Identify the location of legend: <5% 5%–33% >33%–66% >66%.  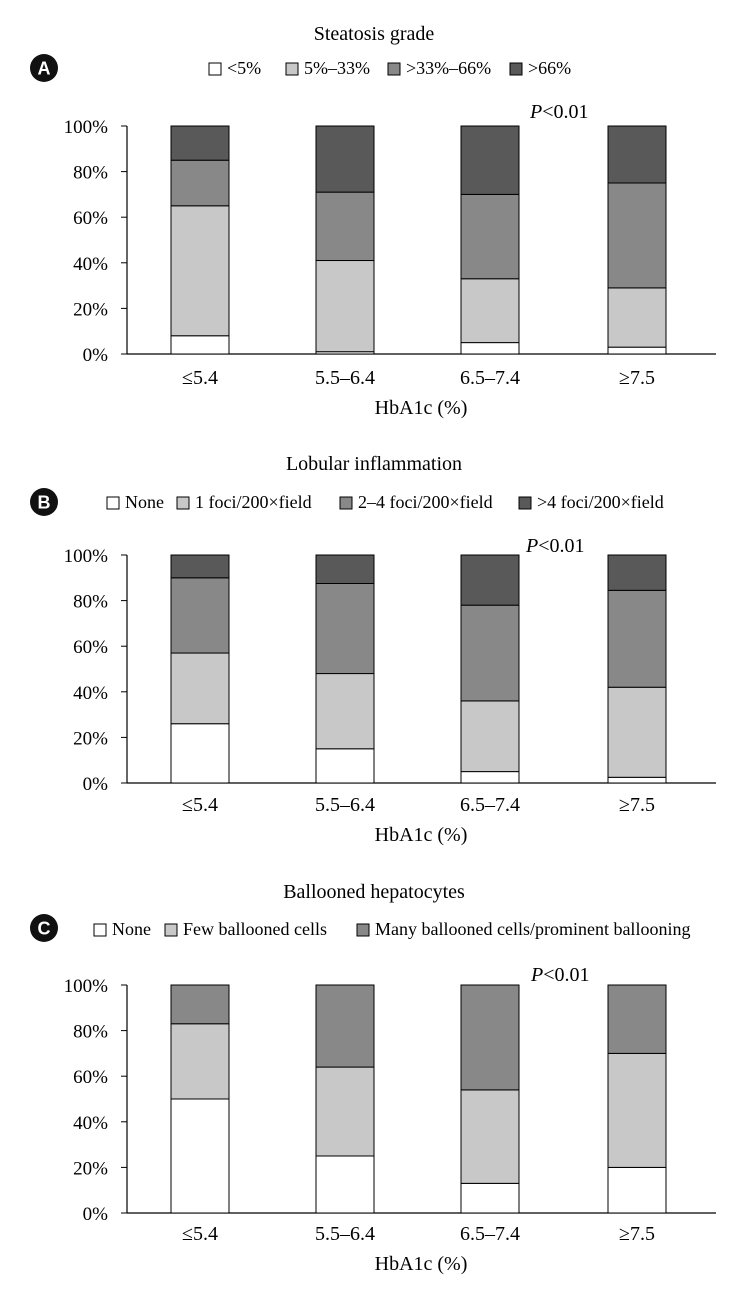
(389, 68).